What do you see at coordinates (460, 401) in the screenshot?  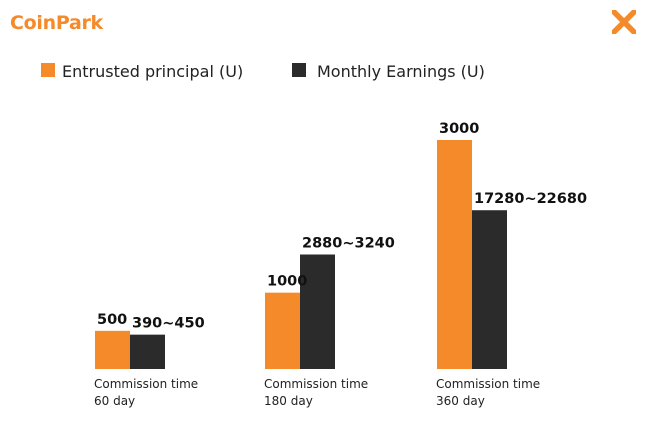 I see `category-label-2-line-1: 360 day` at bounding box center [460, 401].